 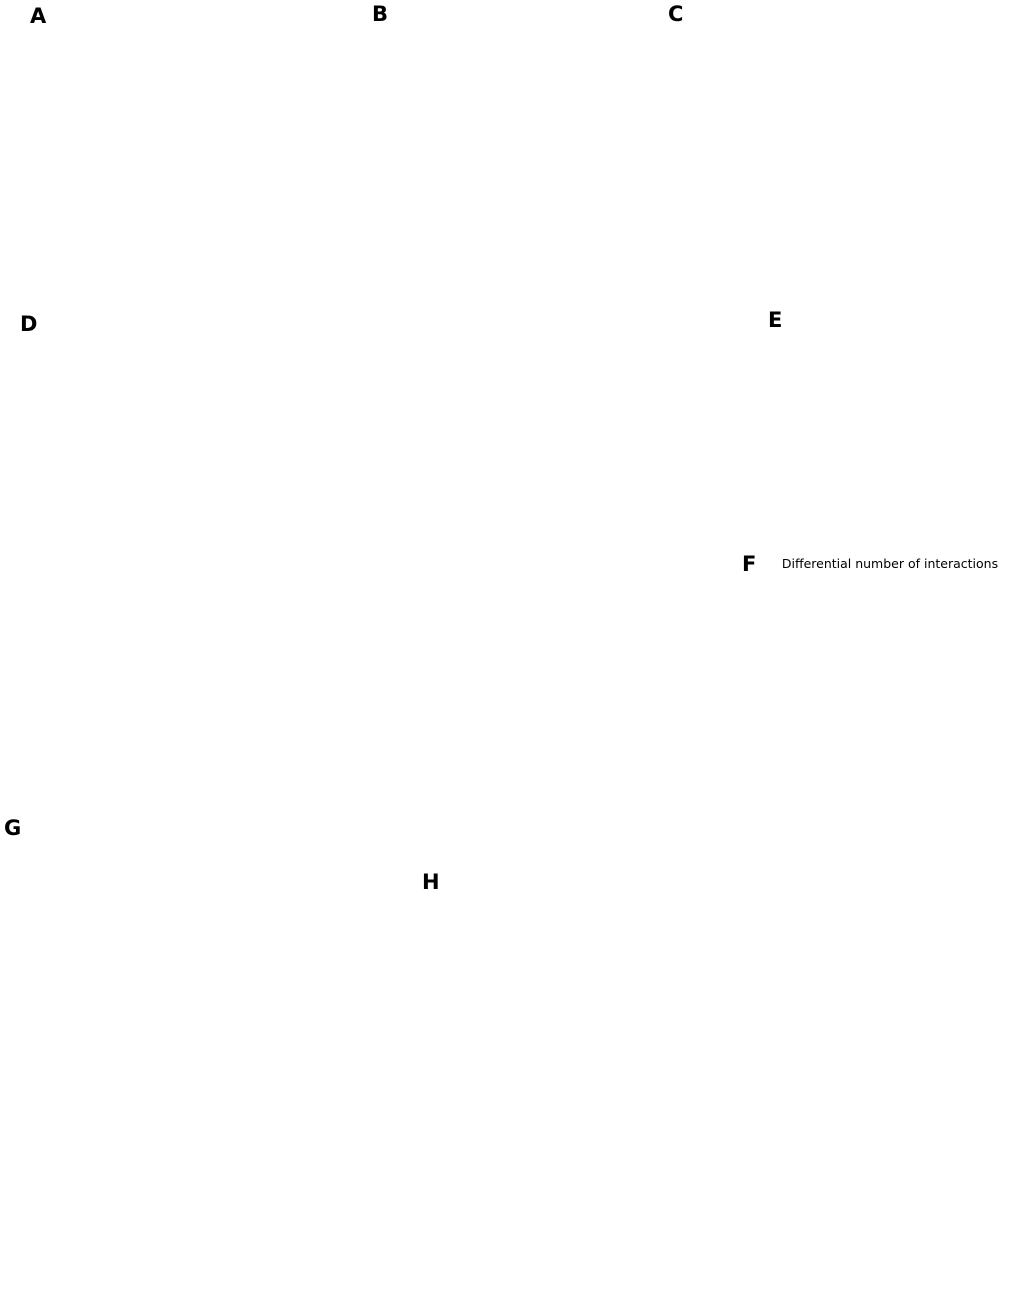 I want to click on panel-label-b: B, so click(x=380, y=14).